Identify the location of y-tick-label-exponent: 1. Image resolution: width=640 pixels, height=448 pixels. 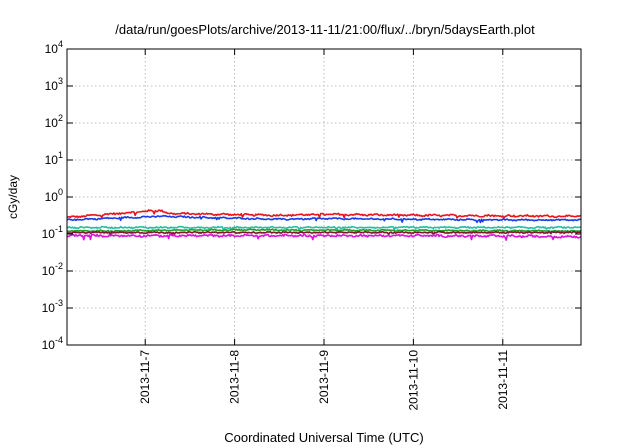
(60, 155).